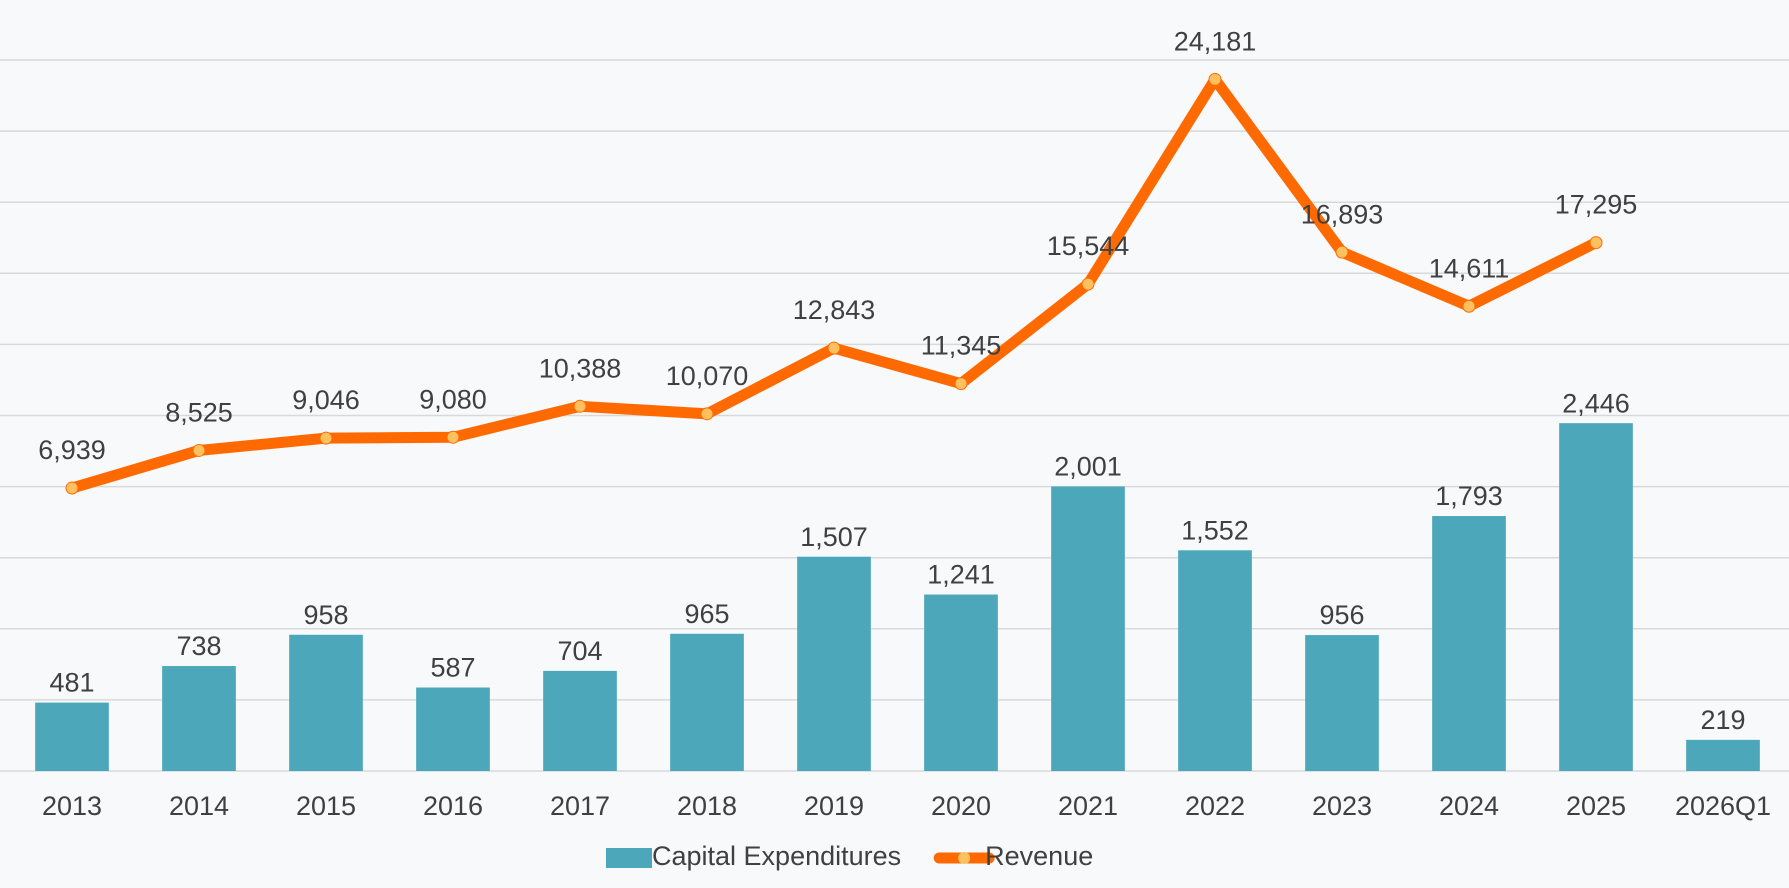 The width and height of the screenshot is (1789, 888). What do you see at coordinates (1342, 214) in the screenshot?
I see `data-label: 16,893` at bounding box center [1342, 214].